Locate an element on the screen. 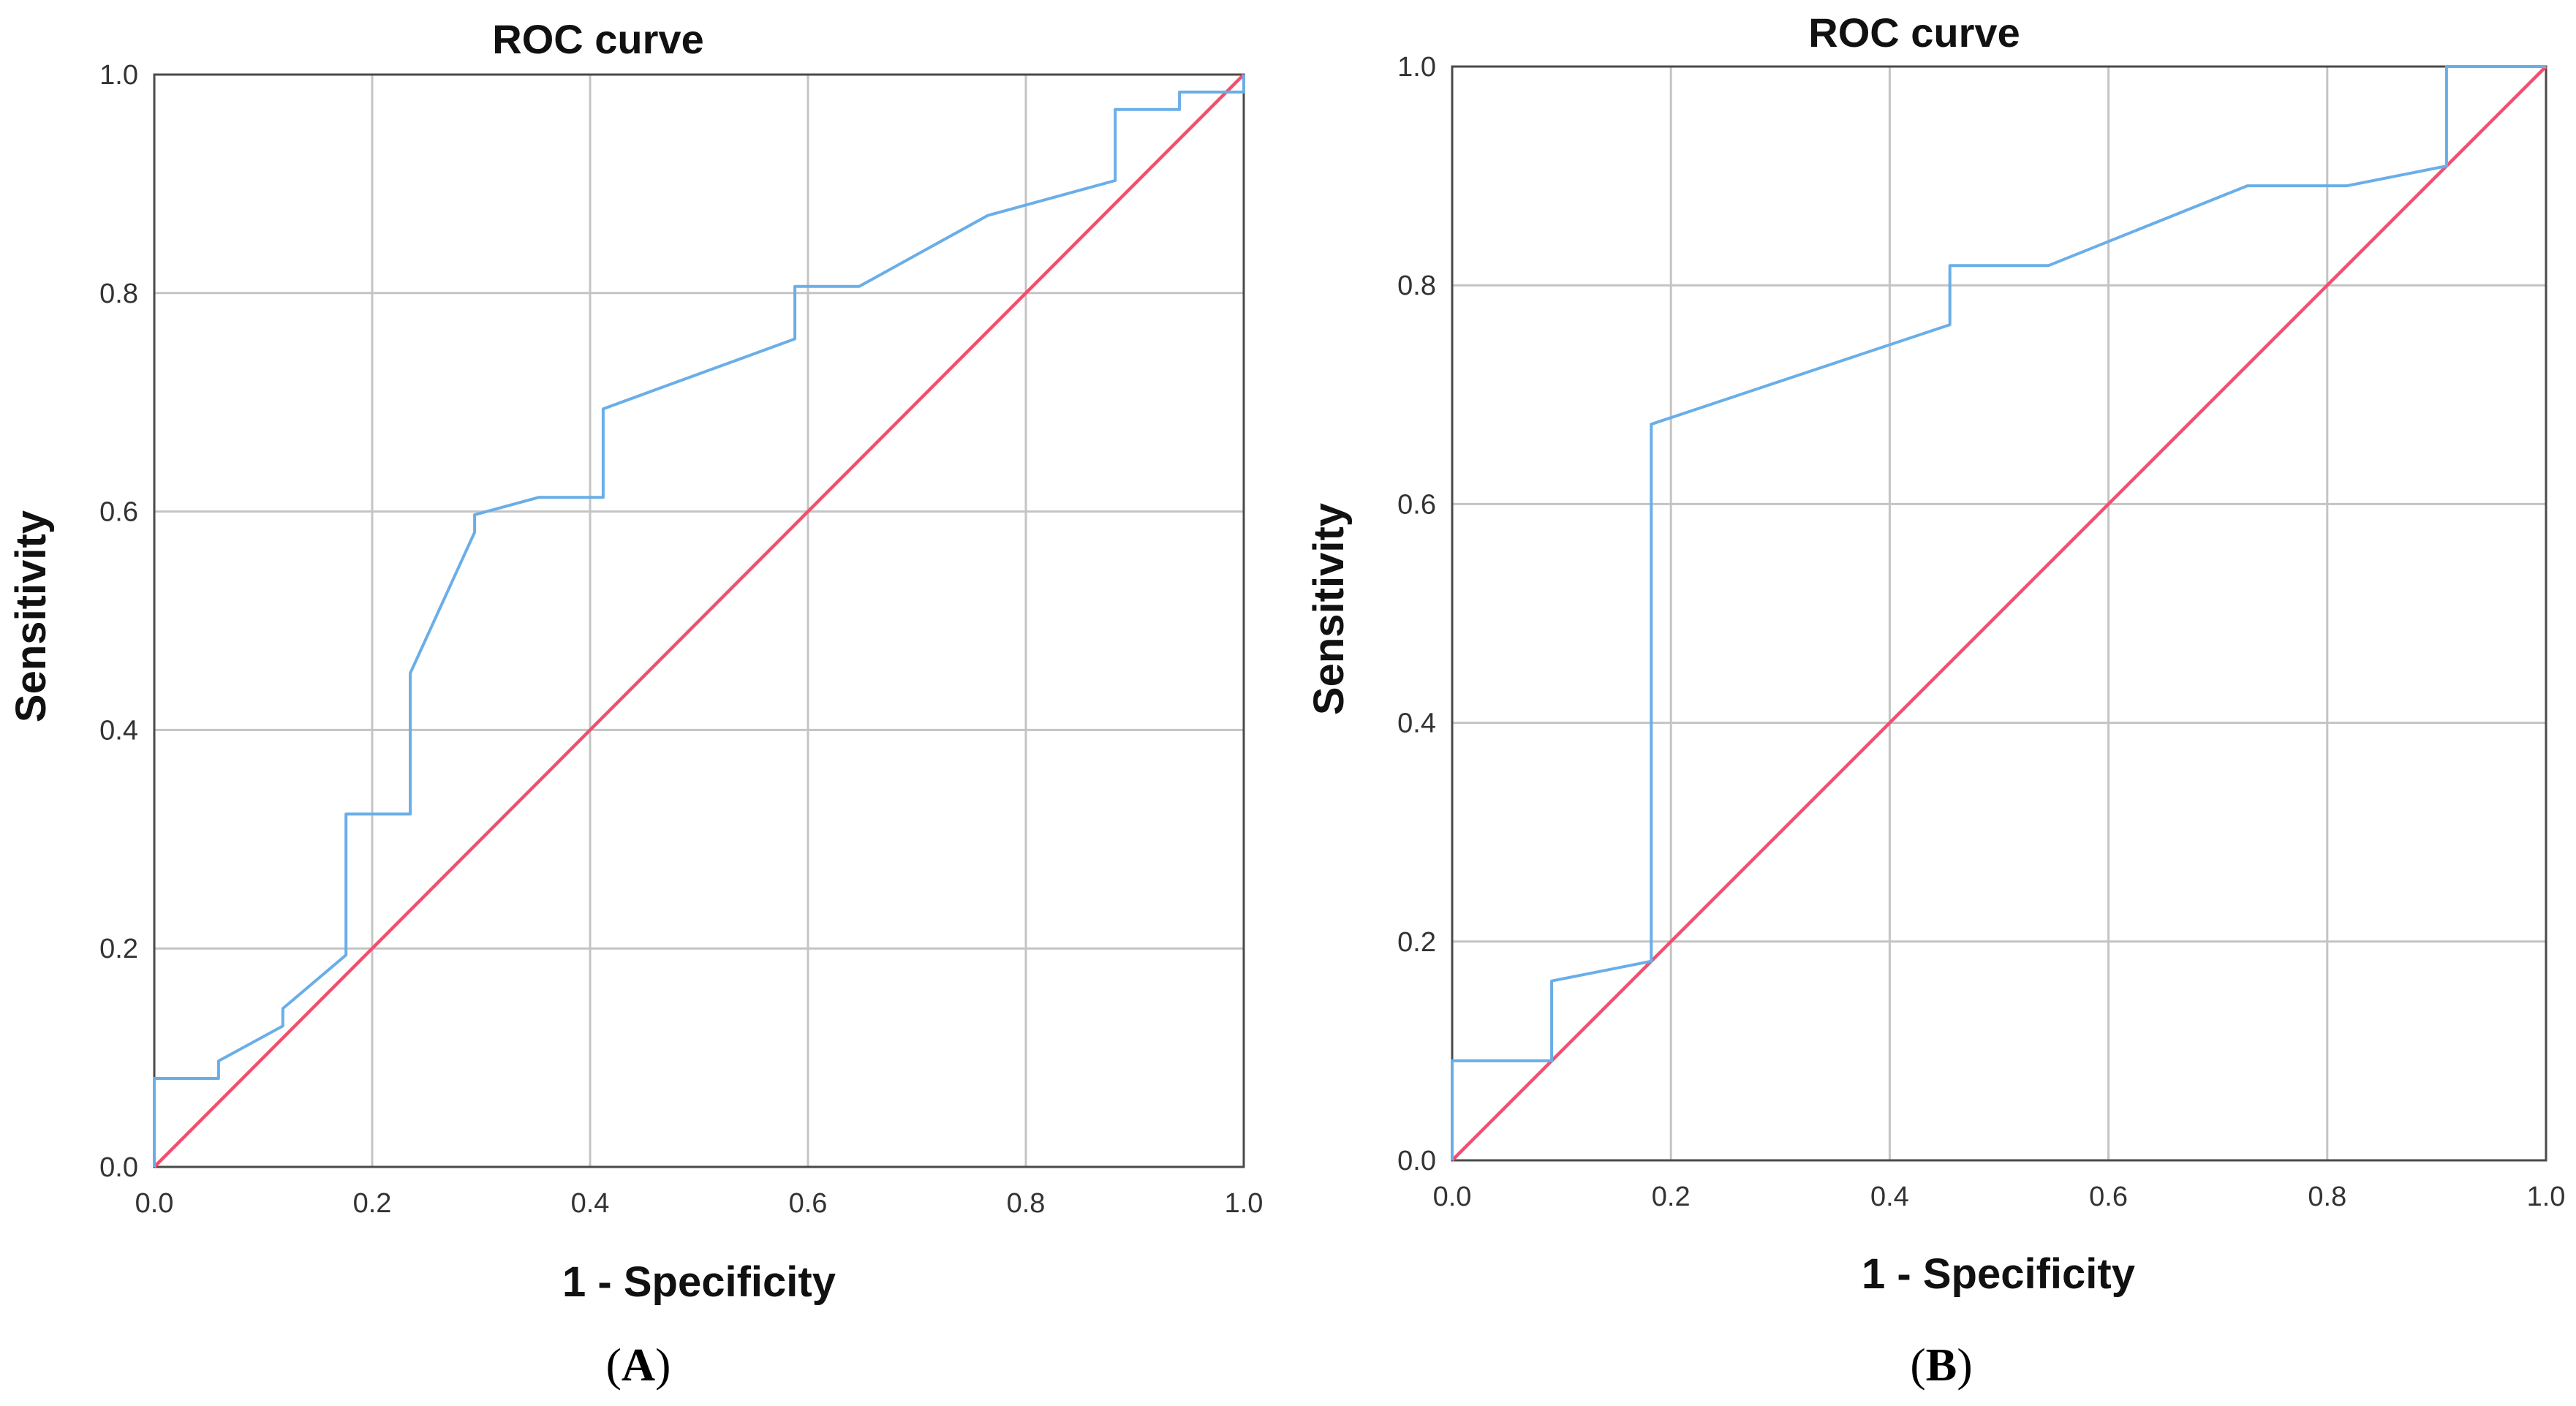  panel-label-a: (A) is located at coordinates (638, 1365).